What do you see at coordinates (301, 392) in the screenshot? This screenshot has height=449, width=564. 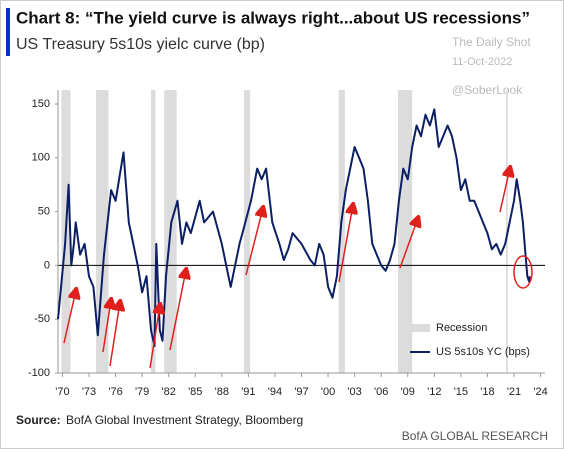 I see `x-tick-label: '97` at bounding box center [301, 392].